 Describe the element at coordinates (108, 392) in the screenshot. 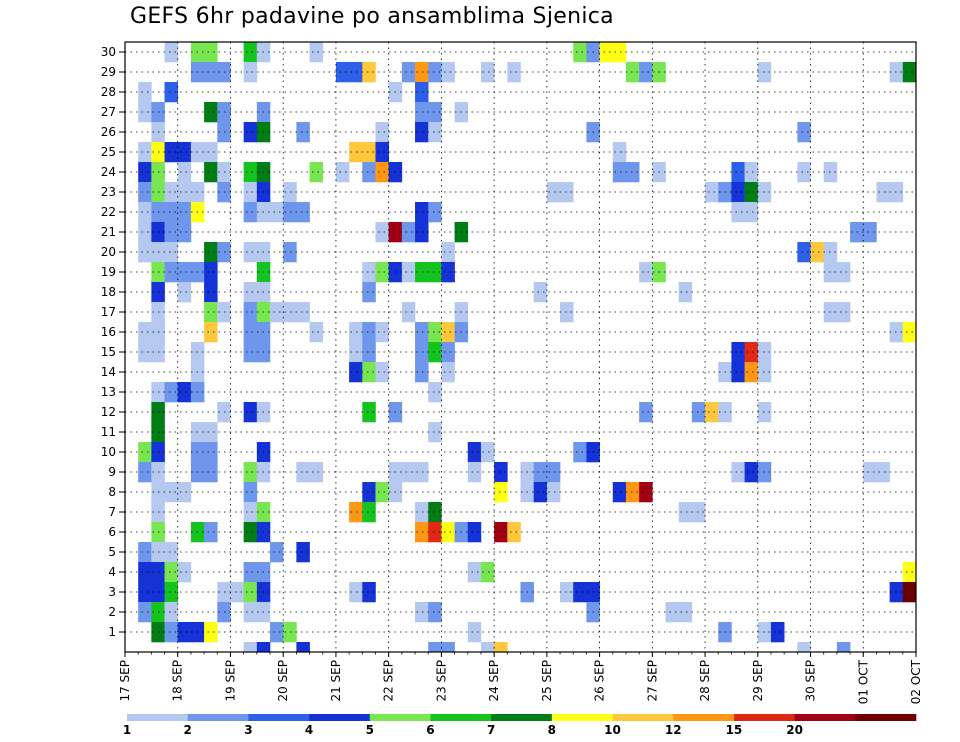

I see `y-tick-label: 13` at that location.